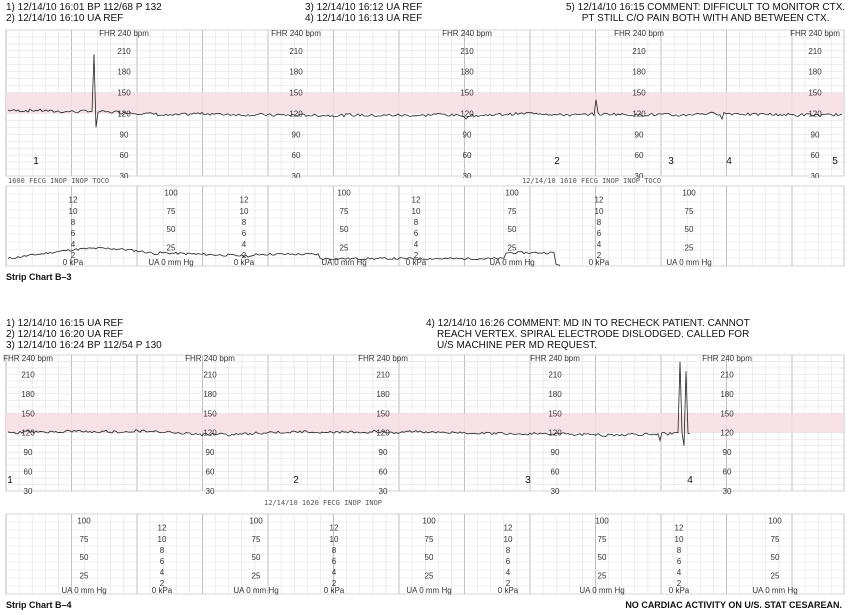 The height and width of the screenshot is (615, 850). Describe the element at coordinates (364, 7) in the screenshot. I see `annotation-line: 3) 12/14/10 16:12 UA REF` at that location.